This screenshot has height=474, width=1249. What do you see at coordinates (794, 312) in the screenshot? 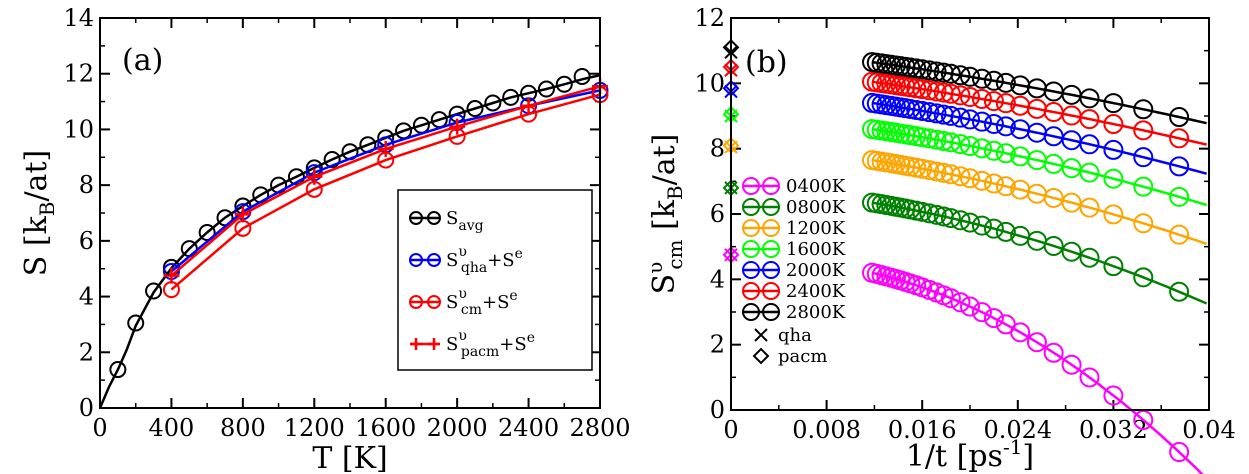
I see `legend-entry-2800K: 2800K` at bounding box center [794, 312].